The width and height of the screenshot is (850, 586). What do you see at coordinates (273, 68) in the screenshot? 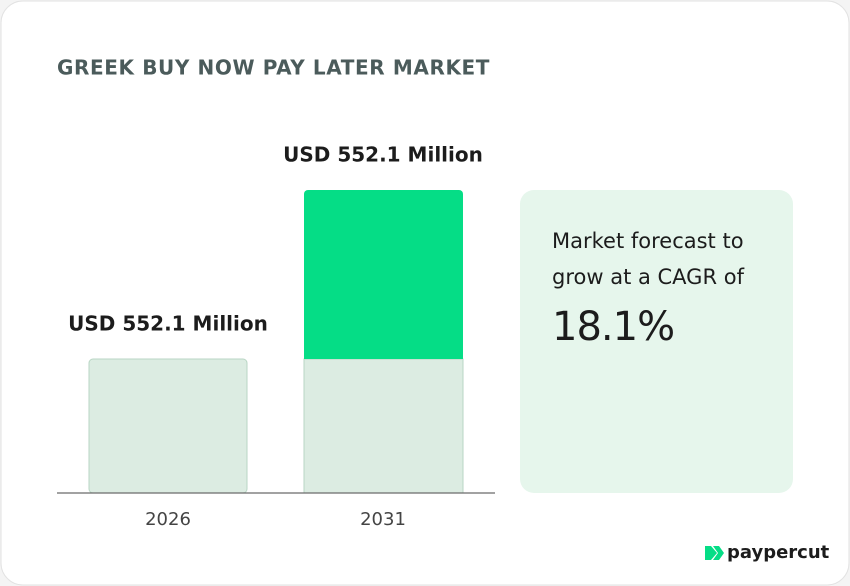
I see `title: GREEK BUY NOW PAY LATER MARKET` at bounding box center [273, 68].